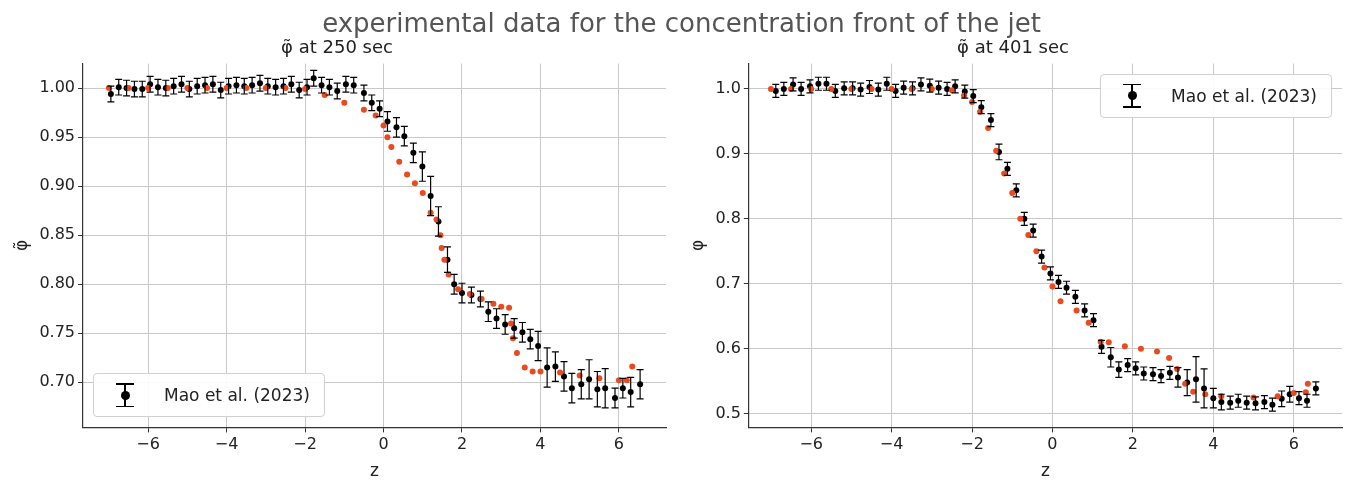  Describe the element at coordinates (728, 218) in the screenshot. I see `y-tick-label: 0.8` at that location.